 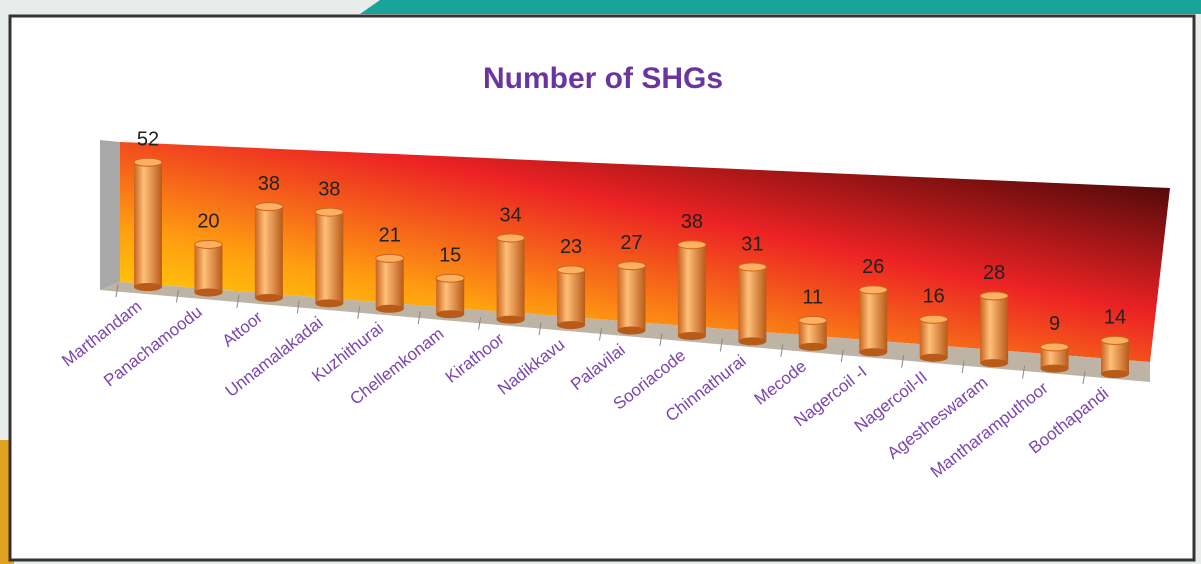 I want to click on value-label: 11, so click(x=812, y=298).